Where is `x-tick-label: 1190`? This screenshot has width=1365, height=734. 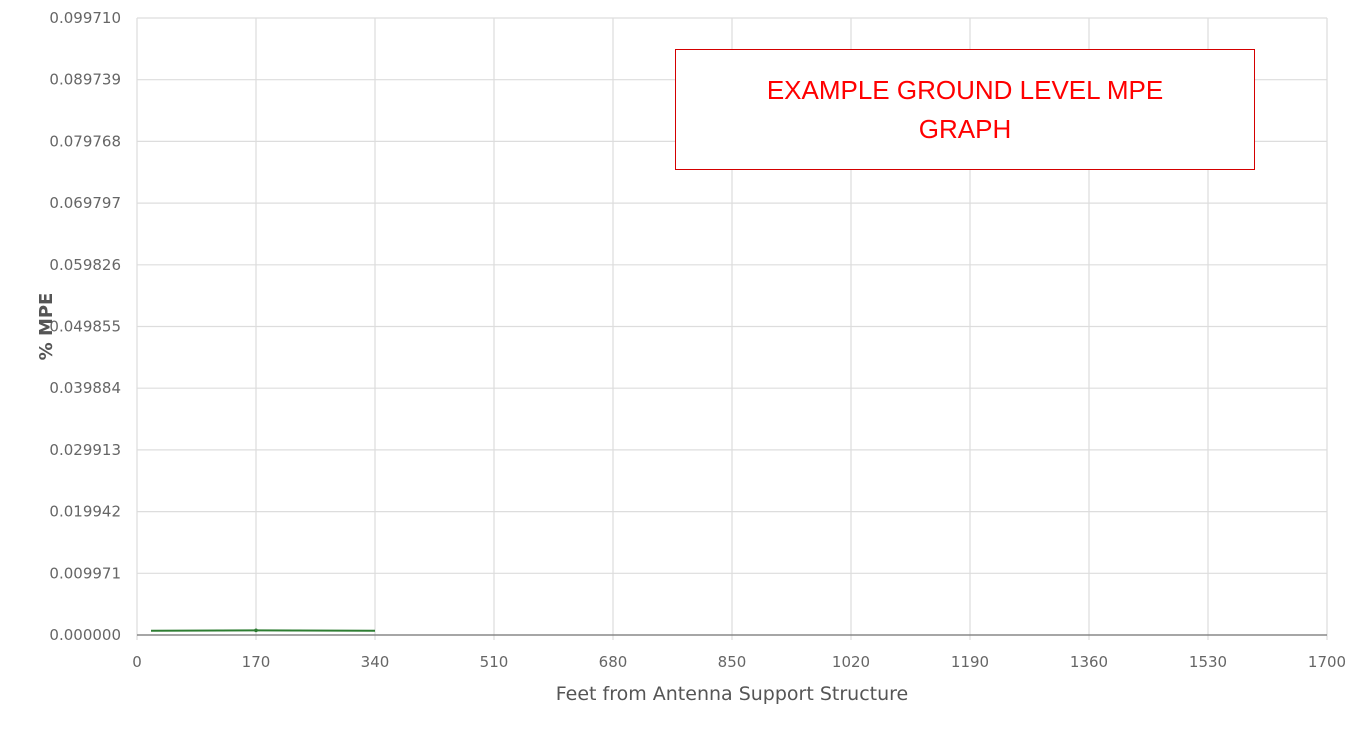 x-tick-label: 1190 is located at coordinates (970, 662).